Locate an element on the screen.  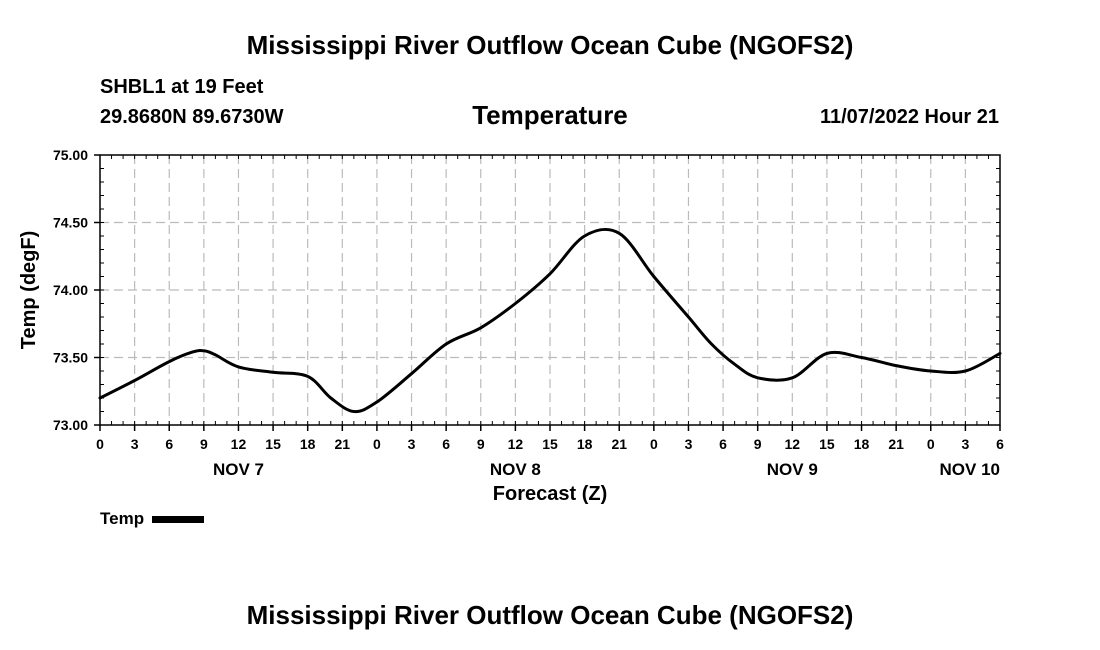
forecast-datetime: 11/07/2022 Hour 21 is located at coordinates (909, 117).